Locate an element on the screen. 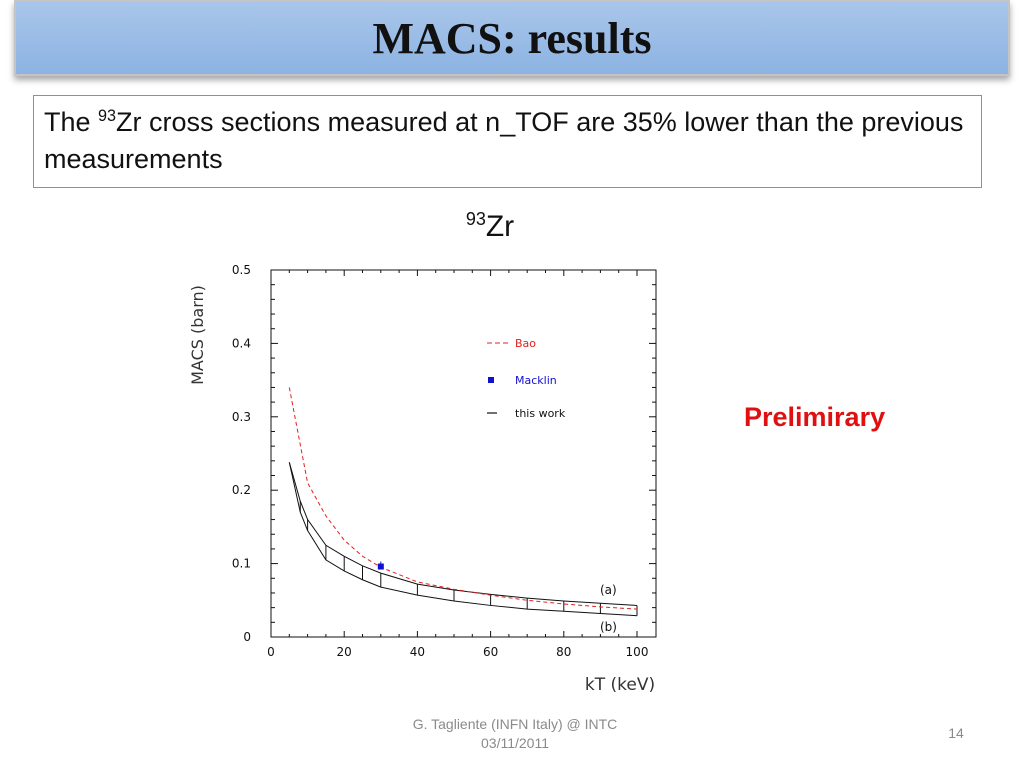  footer-author-line1: G. Tagliente (INFN Italy) @ INTC is located at coordinates (515, 724).